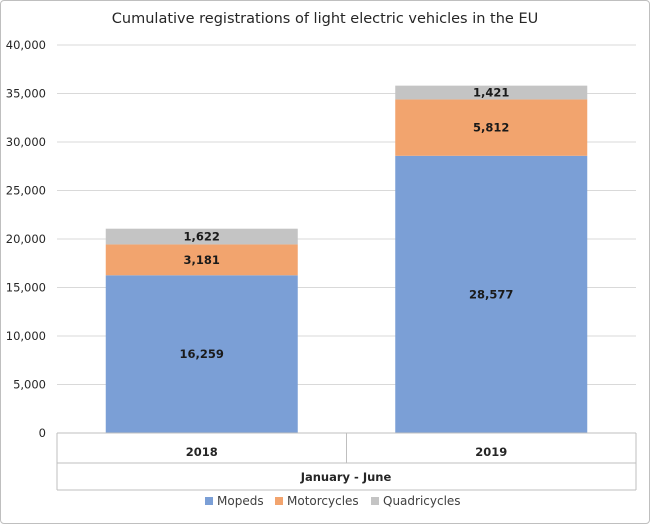  Describe the element at coordinates (346, 461) in the screenshot. I see `x-axis: 2018 2019` at that location.